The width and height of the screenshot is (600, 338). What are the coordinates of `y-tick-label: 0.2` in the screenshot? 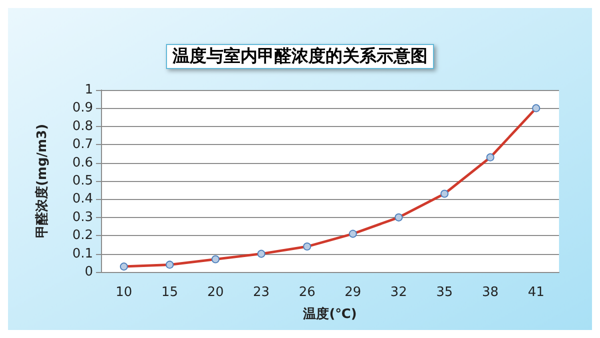 It's located at (82, 236).